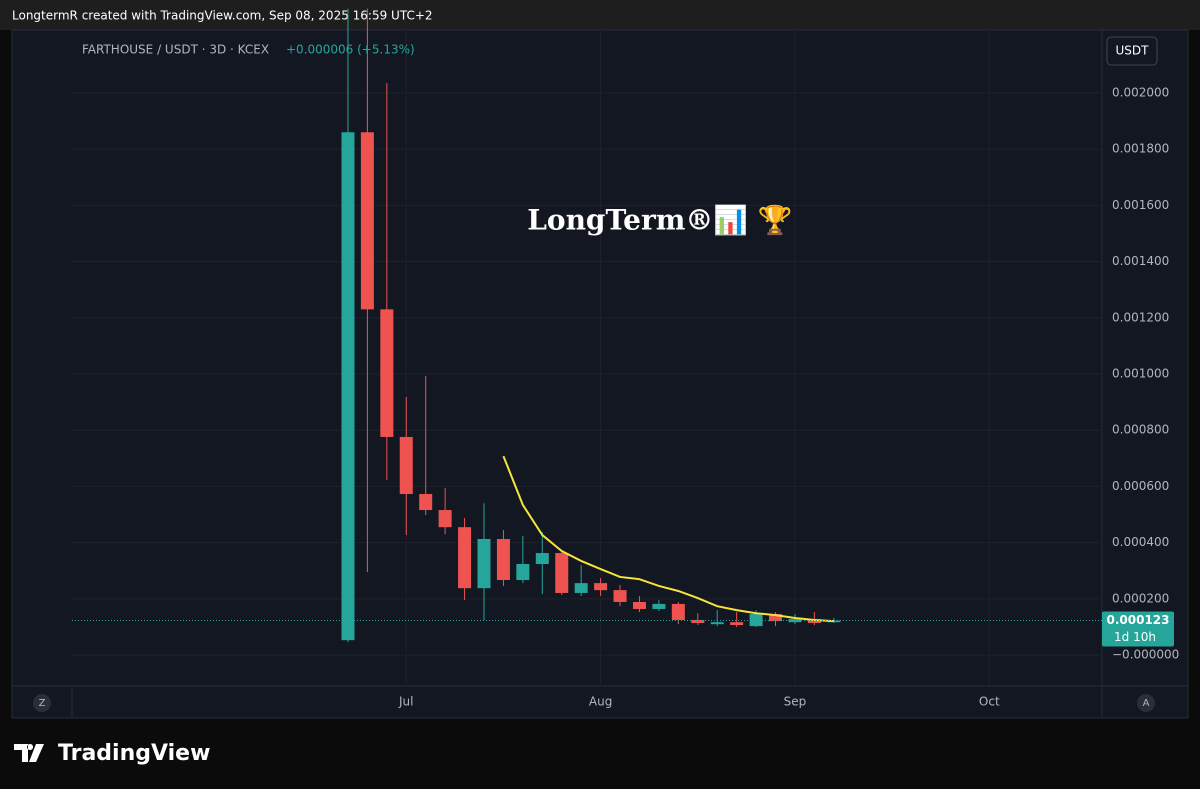 The image size is (1200, 789). I want to click on tv-logo, so click(29, 753).